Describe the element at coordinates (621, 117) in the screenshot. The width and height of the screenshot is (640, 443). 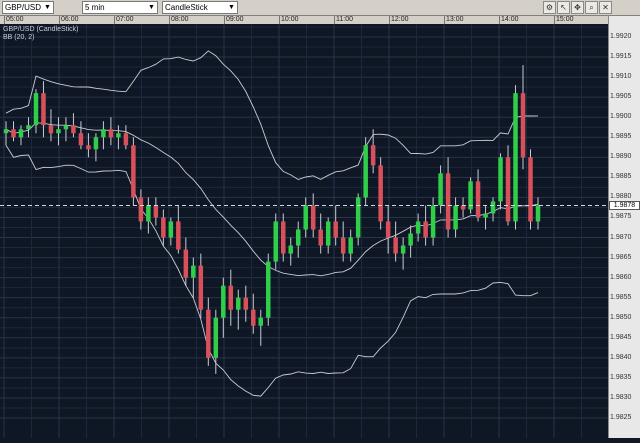
I see `price-tick-label: 1.9900` at that location.